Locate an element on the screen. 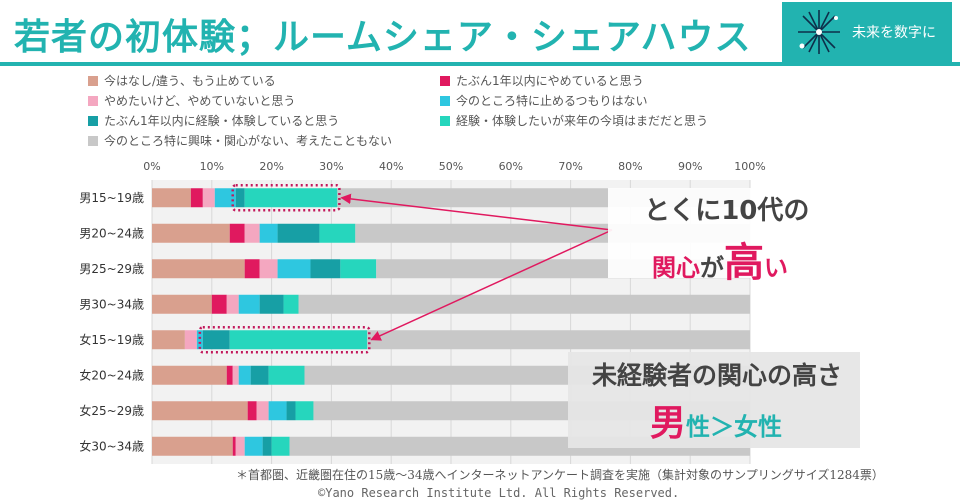 The width and height of the screenshot is (960, 503). x-tick-label: 70% is located at coordinates (570, 166).